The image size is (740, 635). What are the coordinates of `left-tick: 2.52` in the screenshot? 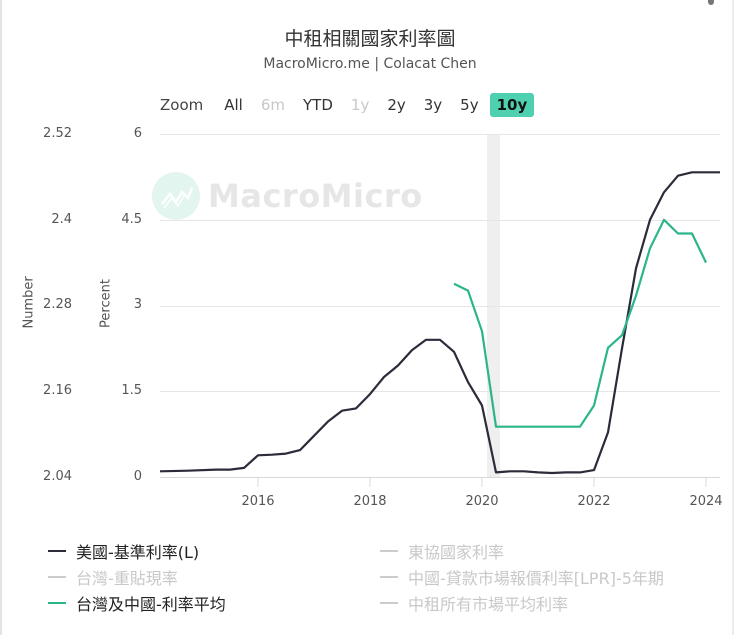 It's located at (57, 133).